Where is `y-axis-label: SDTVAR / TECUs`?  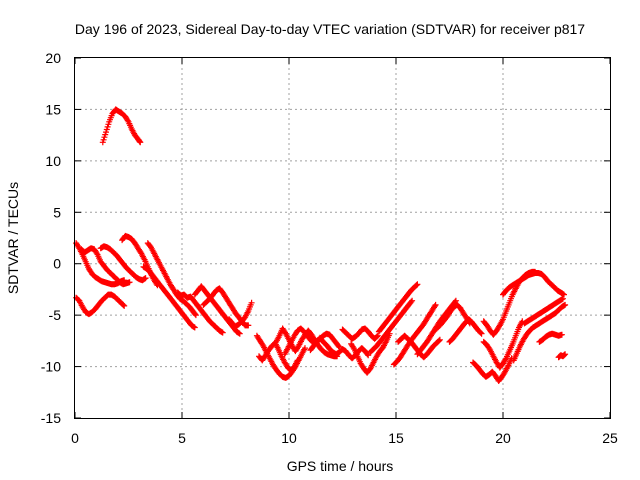 y-axis-label: SDTVAR / TECUs is located at coordinates (13, 238).